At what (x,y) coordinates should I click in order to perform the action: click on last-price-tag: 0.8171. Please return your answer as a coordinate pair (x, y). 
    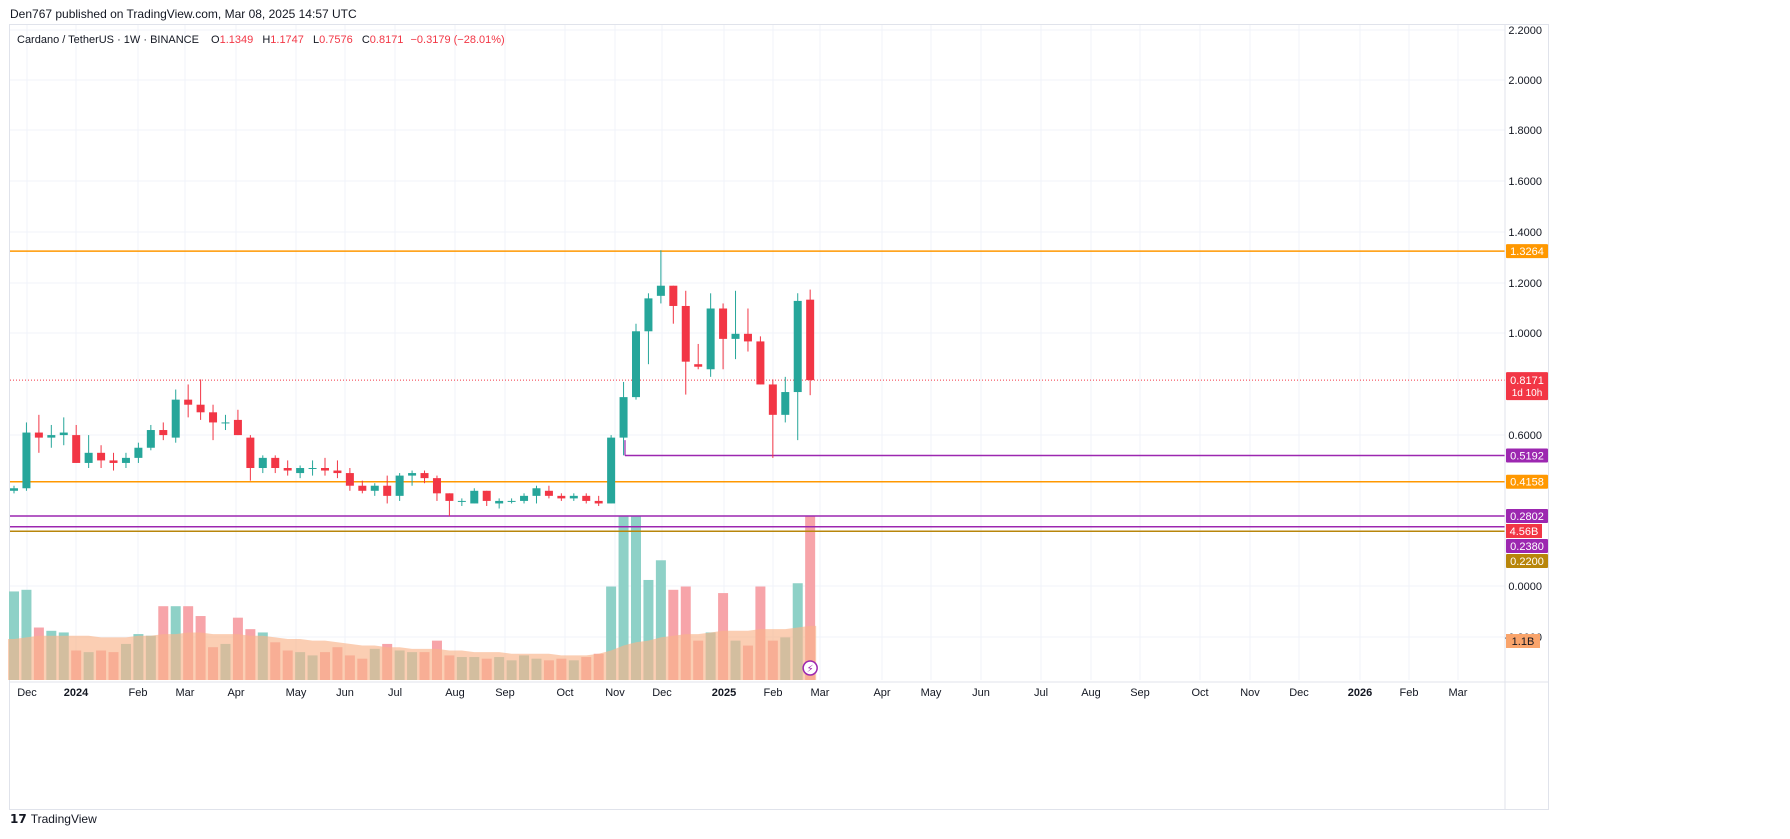
    Looking at the image, I should click on (1527, 381).